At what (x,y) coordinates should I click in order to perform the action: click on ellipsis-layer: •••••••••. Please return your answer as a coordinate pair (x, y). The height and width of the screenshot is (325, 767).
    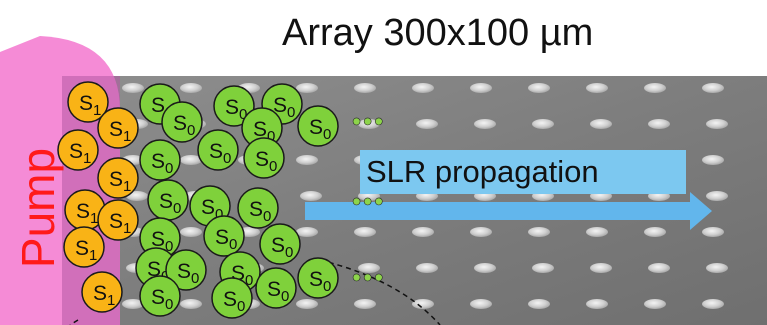
    Looking at the image, I should click on (368, 199).